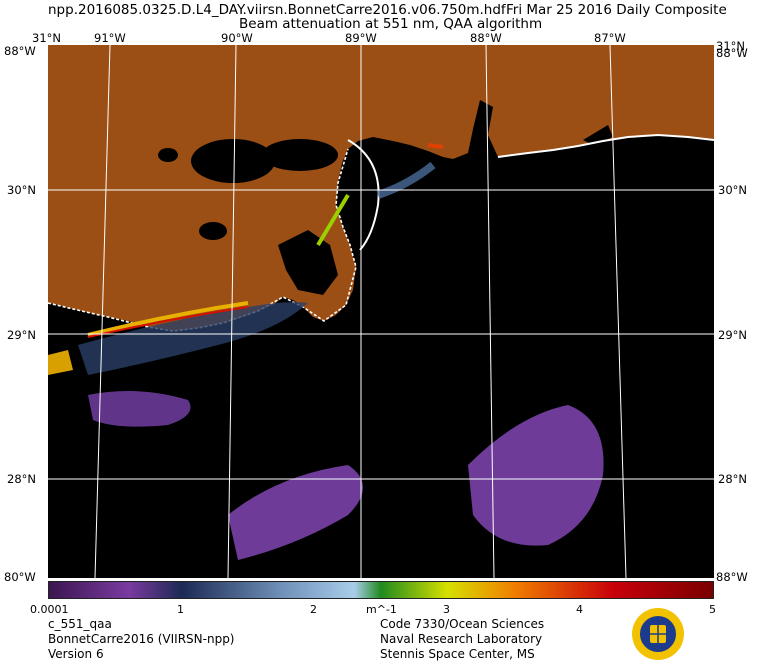 This screenshot has width=762, height=664. What do you see at coordinates (333, 220) in the screenshot?
I see `plume-east-edge` at bounding box center [333, 220].